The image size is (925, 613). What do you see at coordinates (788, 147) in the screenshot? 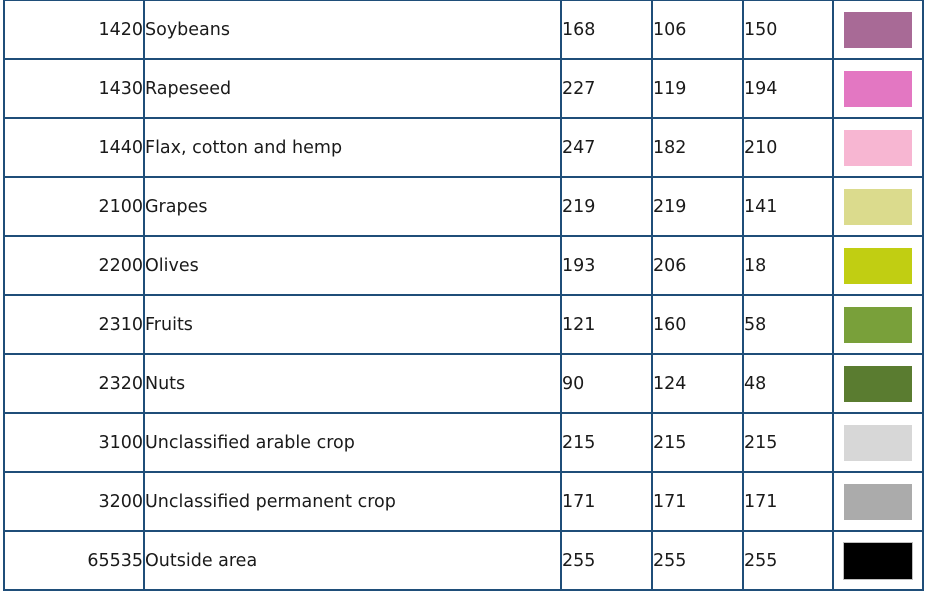
I see `blue-value: 210` at bounding box center [788, 147].